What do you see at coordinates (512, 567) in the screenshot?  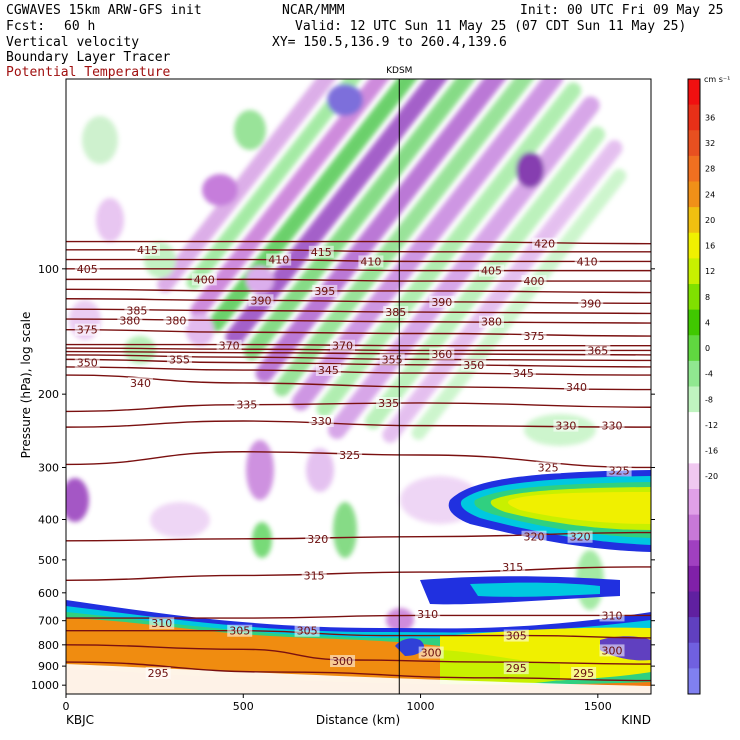 I see `theta-label: 315` at bounding box center [512, 567].